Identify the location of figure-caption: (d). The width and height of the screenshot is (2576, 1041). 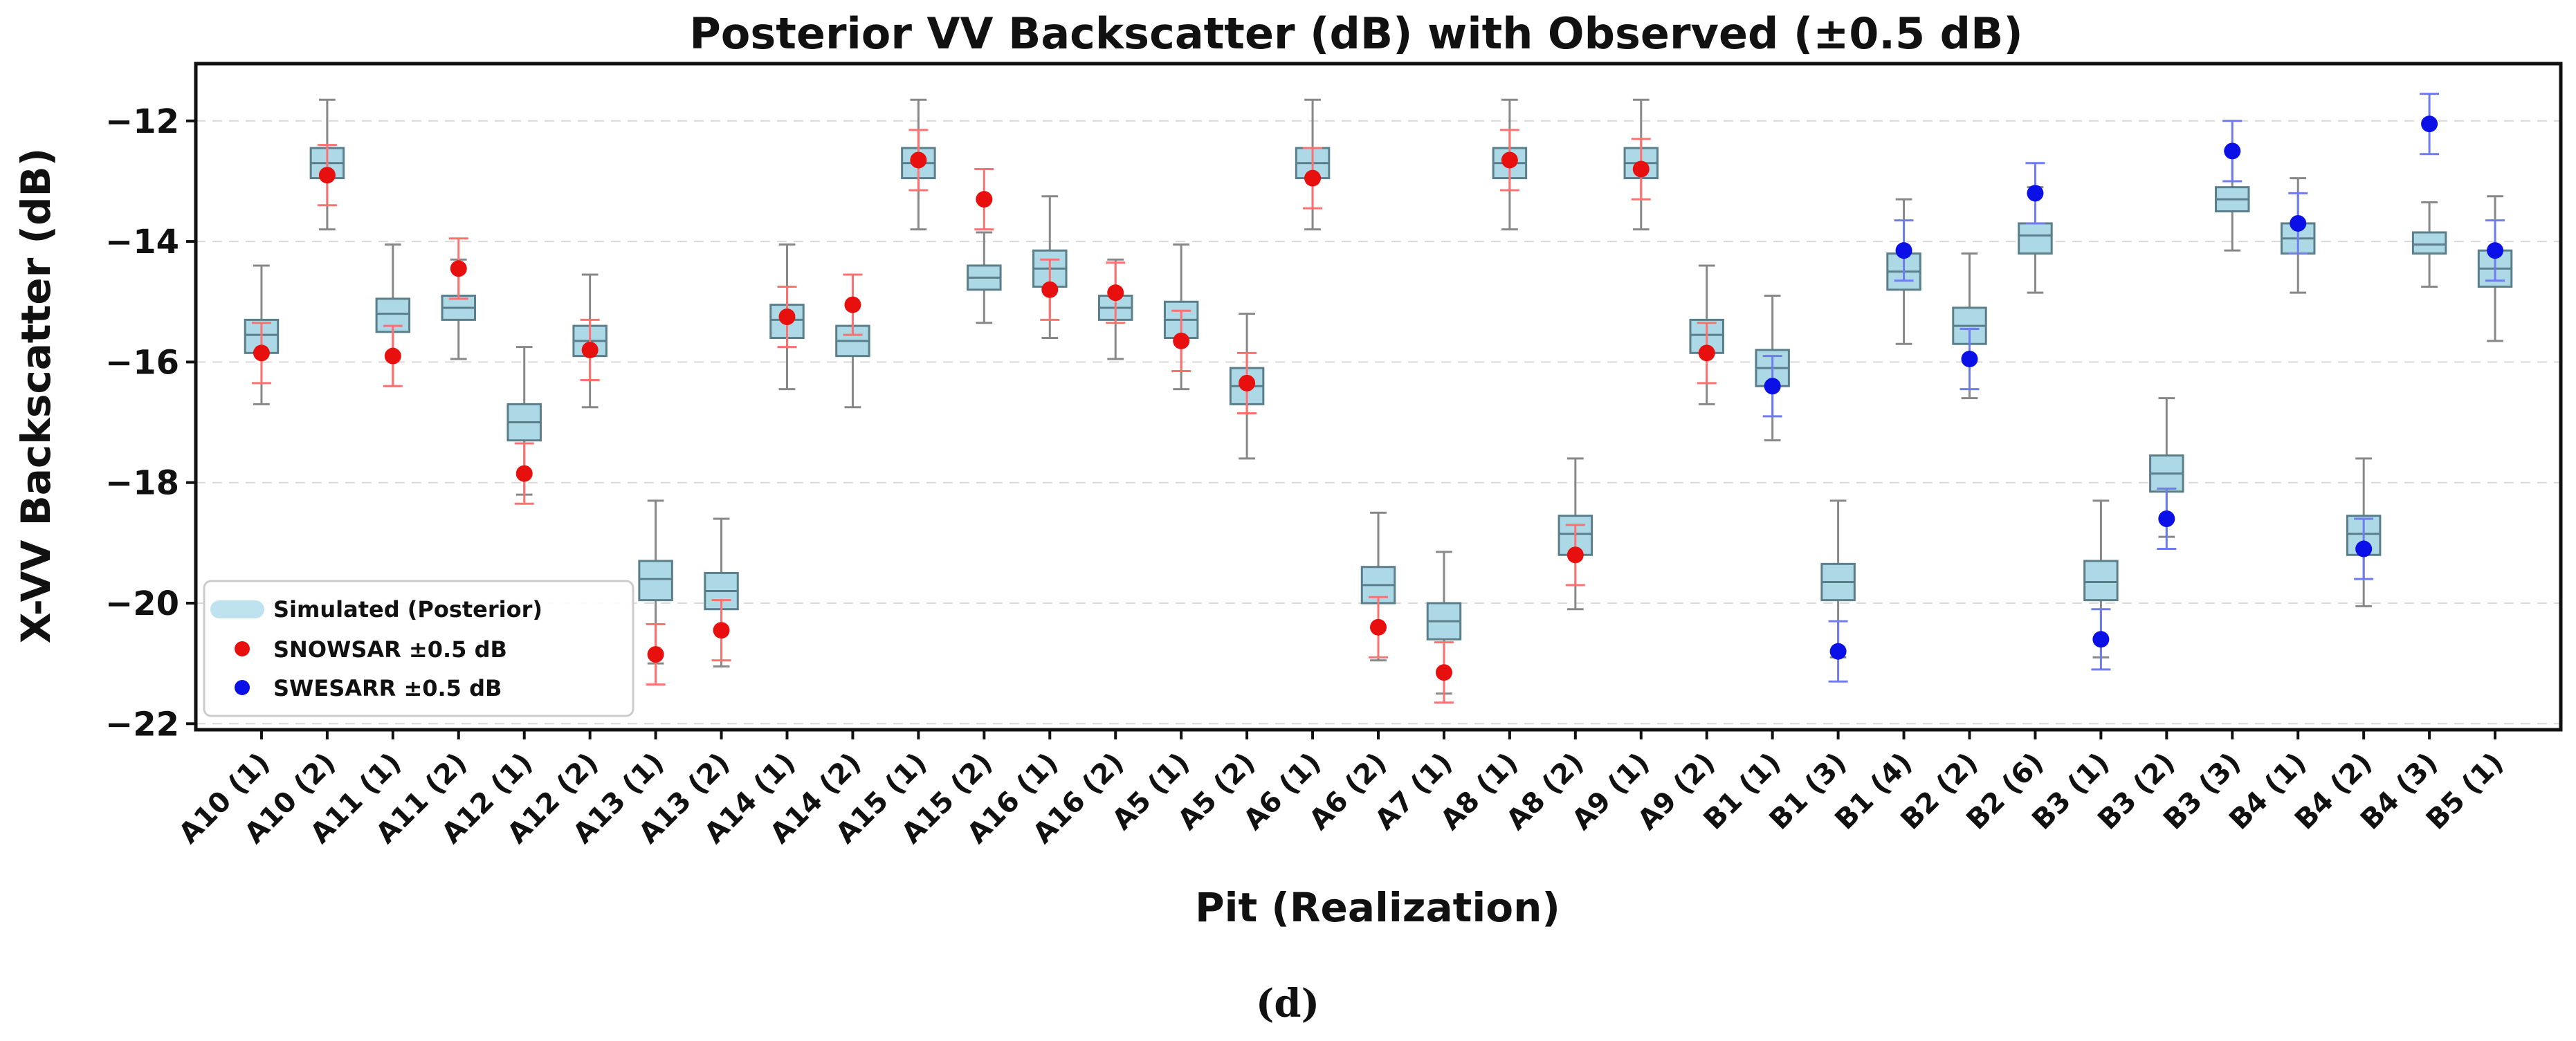
(1288, 1003).